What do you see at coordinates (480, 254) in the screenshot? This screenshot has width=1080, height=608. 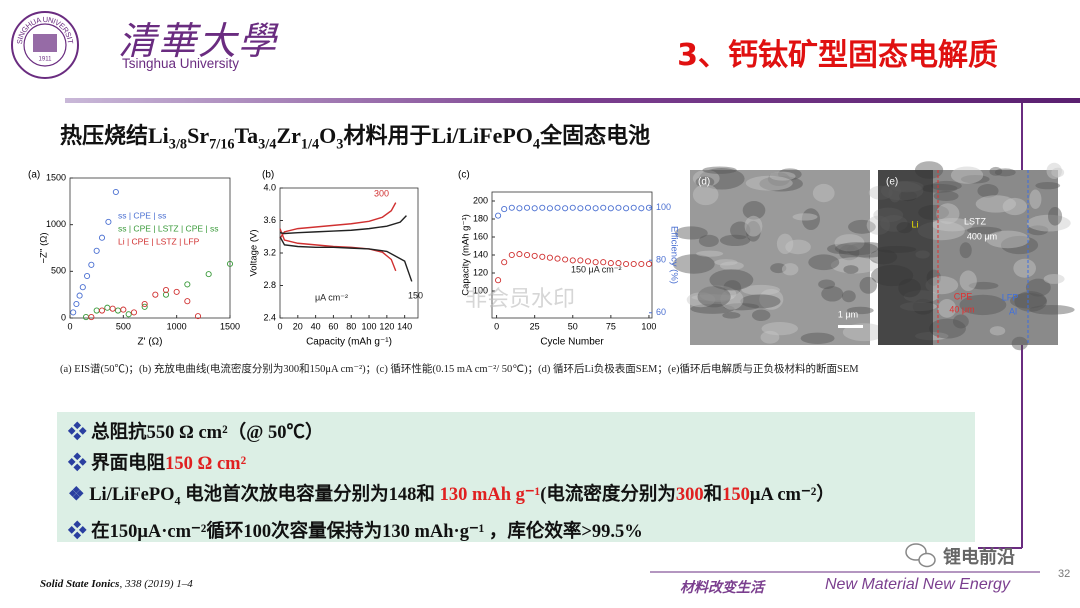 I see `y-tick-label: 140` at bounding box center [480, 254].